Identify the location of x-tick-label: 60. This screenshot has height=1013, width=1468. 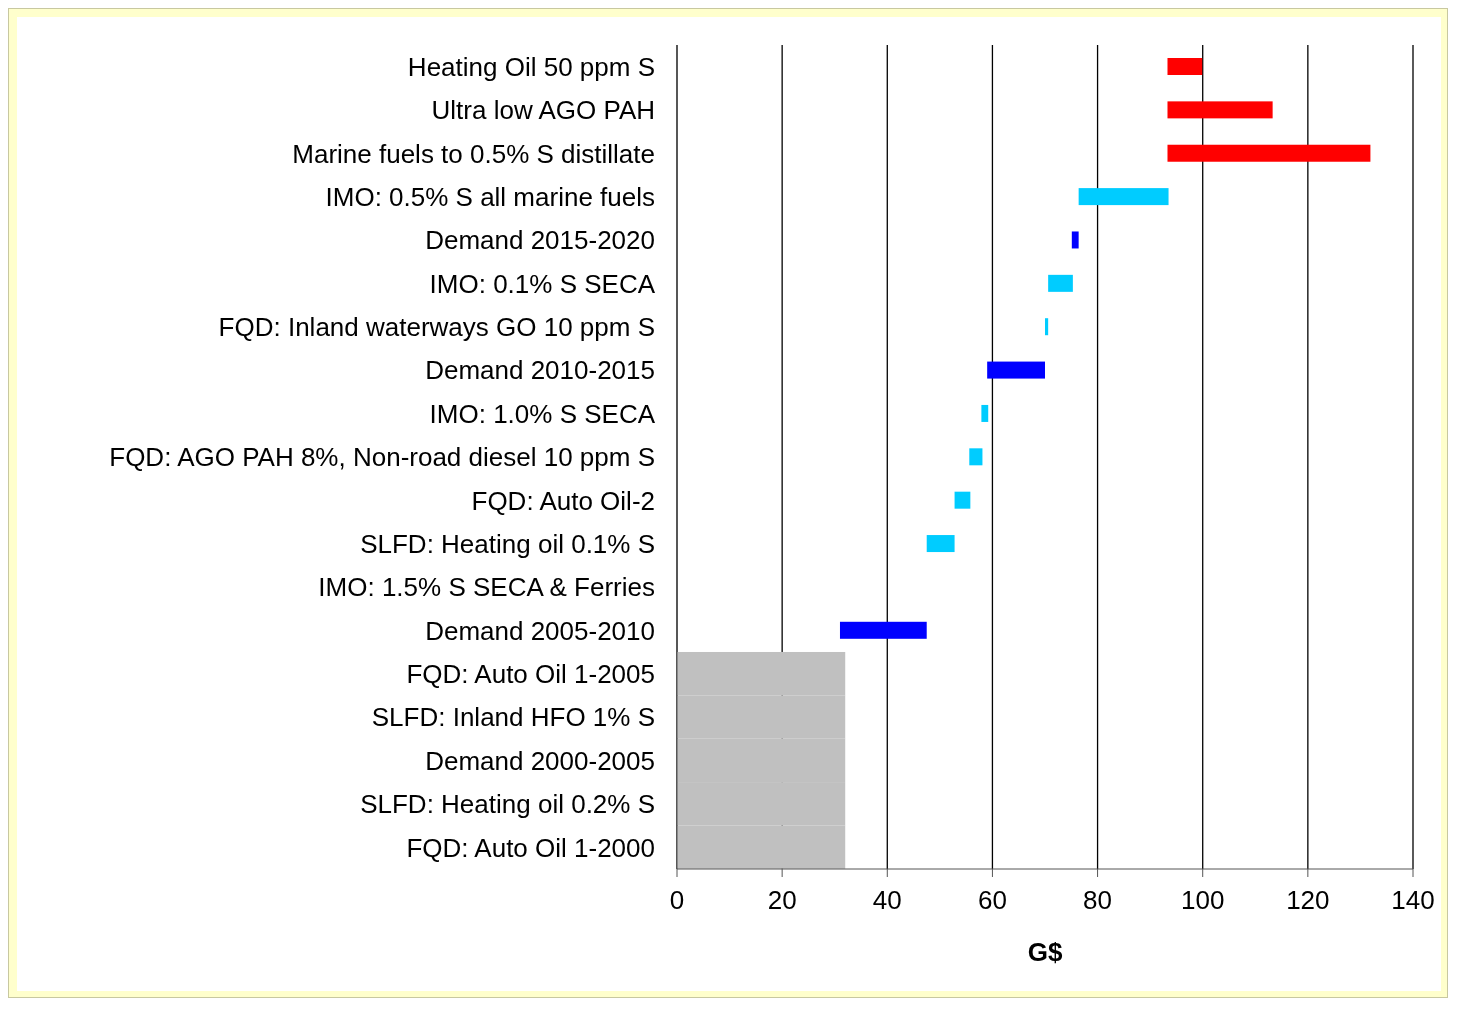
(992, 900).